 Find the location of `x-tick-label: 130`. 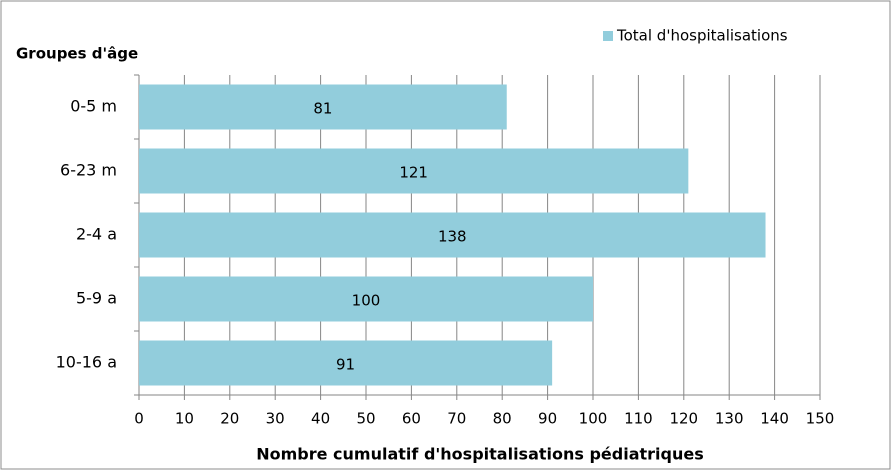

x-tick-label: 130 is located at coordinates (729, 419).